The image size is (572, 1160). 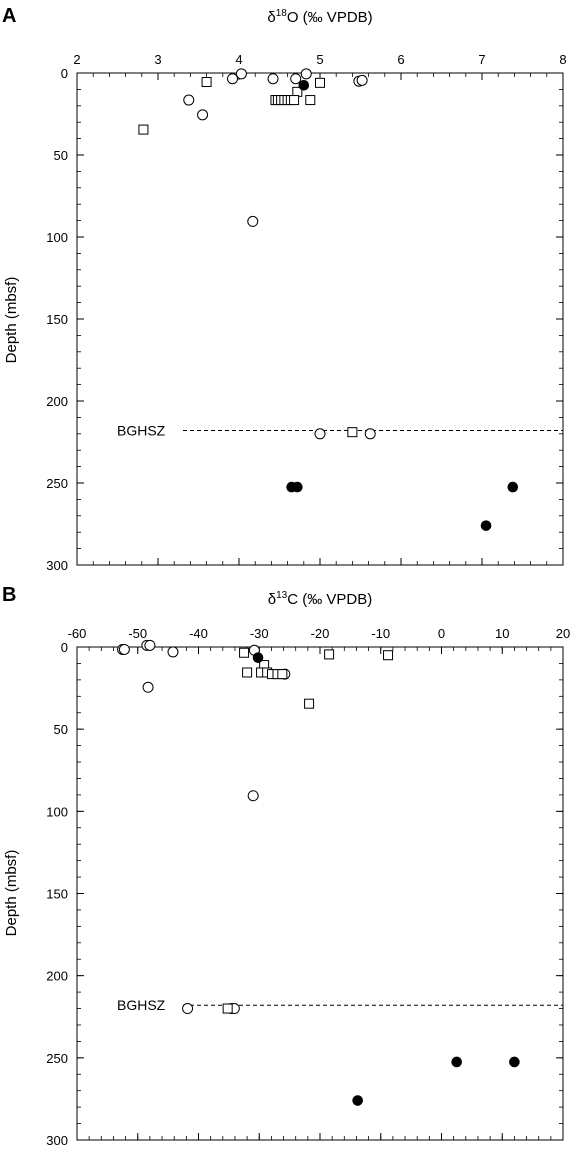 I want to click on x-tick-label: -30, so click(x=259, y=633).